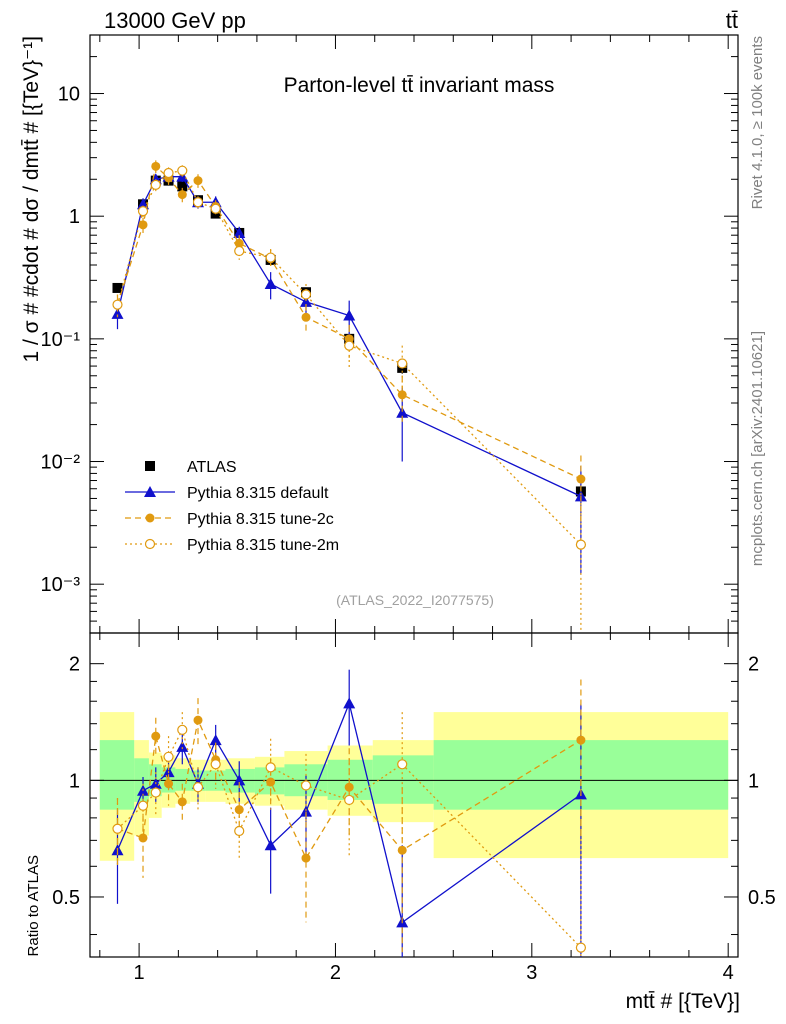 Image resolution: width=786 pixels, height=1024 pixels. Describe the element at coordinates (419, 85) in the screenshot. I see `main-title: Parton-level tt̄ invariant mass` at that location.